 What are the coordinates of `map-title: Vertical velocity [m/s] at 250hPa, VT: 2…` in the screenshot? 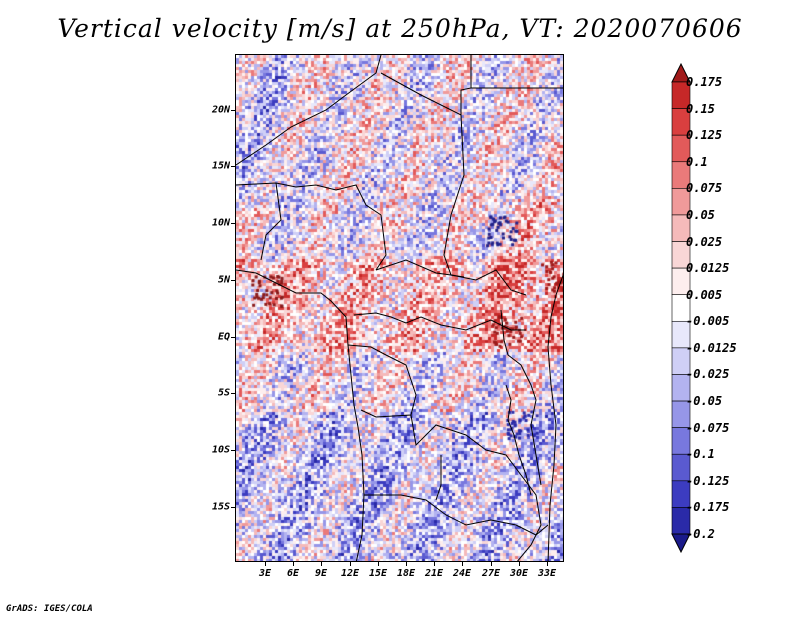 It's located at (400, 28).